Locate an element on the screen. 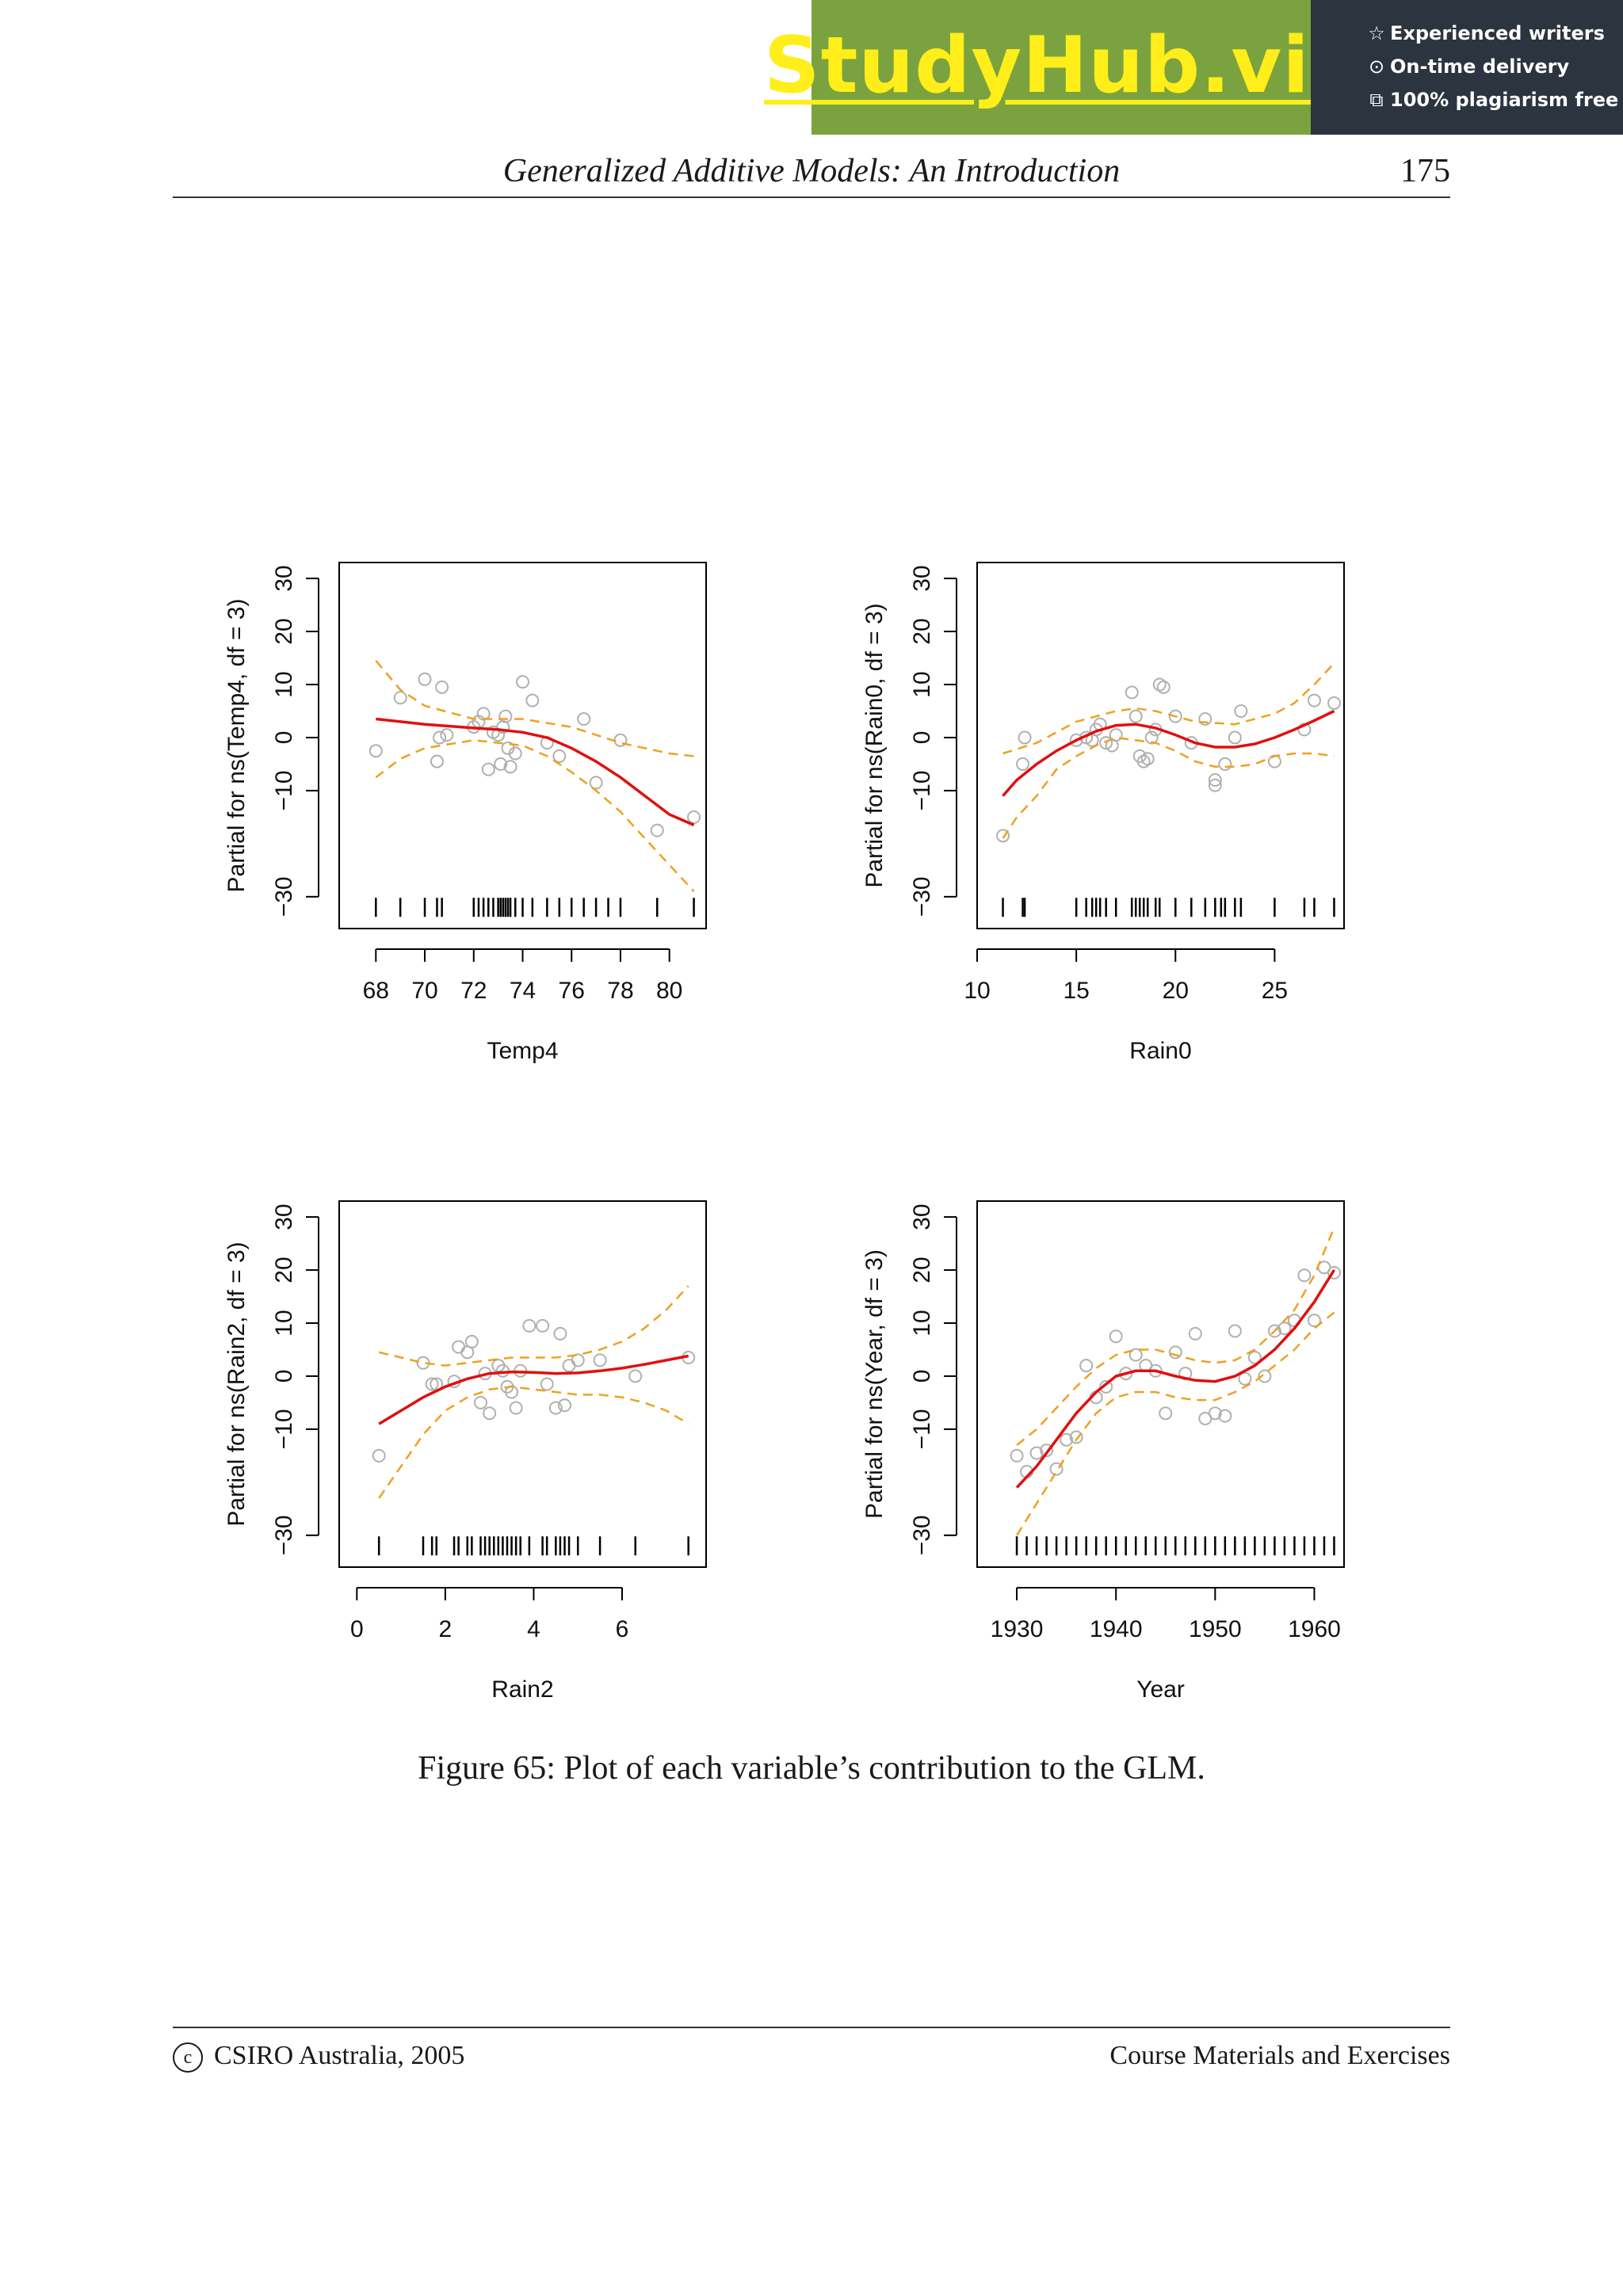  x-axis-label: Temp4 is located at coordinates (523, 1051).